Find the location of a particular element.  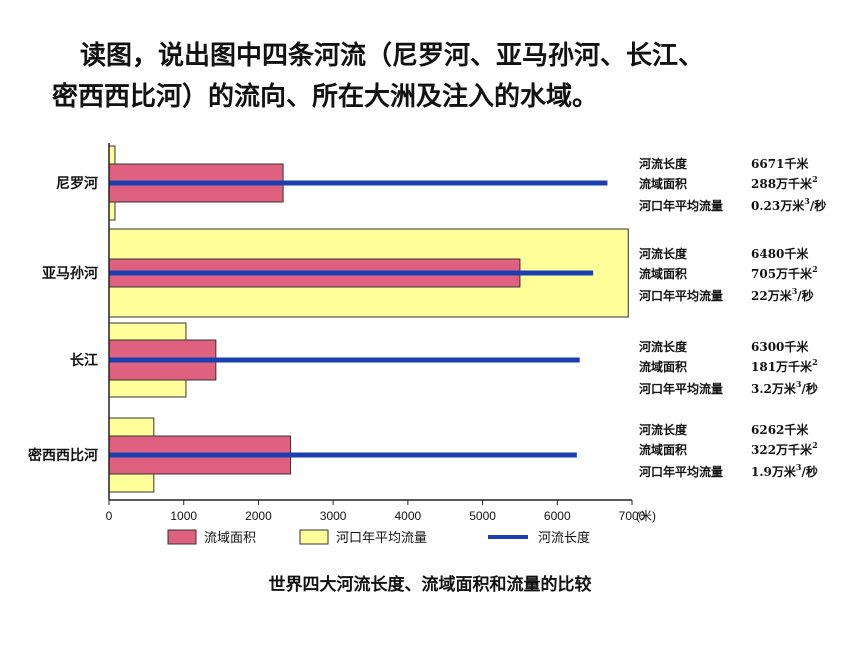

length-value: 6671千米 is located at coordinates (780, 163).